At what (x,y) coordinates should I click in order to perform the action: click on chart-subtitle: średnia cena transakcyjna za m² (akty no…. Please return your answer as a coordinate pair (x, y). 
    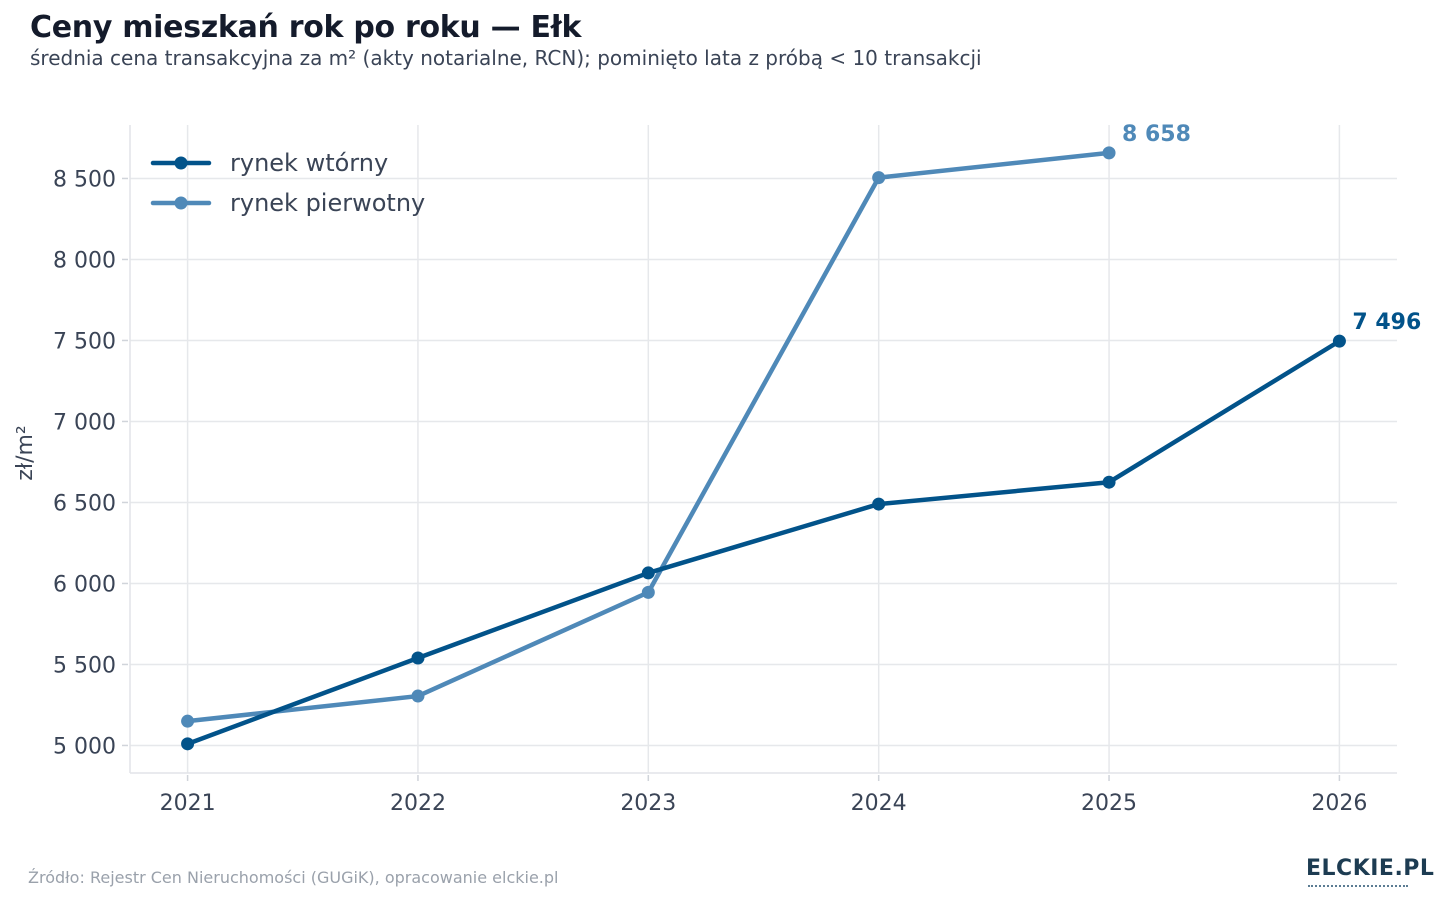
    Looking at the image, I should click on (506, 58).